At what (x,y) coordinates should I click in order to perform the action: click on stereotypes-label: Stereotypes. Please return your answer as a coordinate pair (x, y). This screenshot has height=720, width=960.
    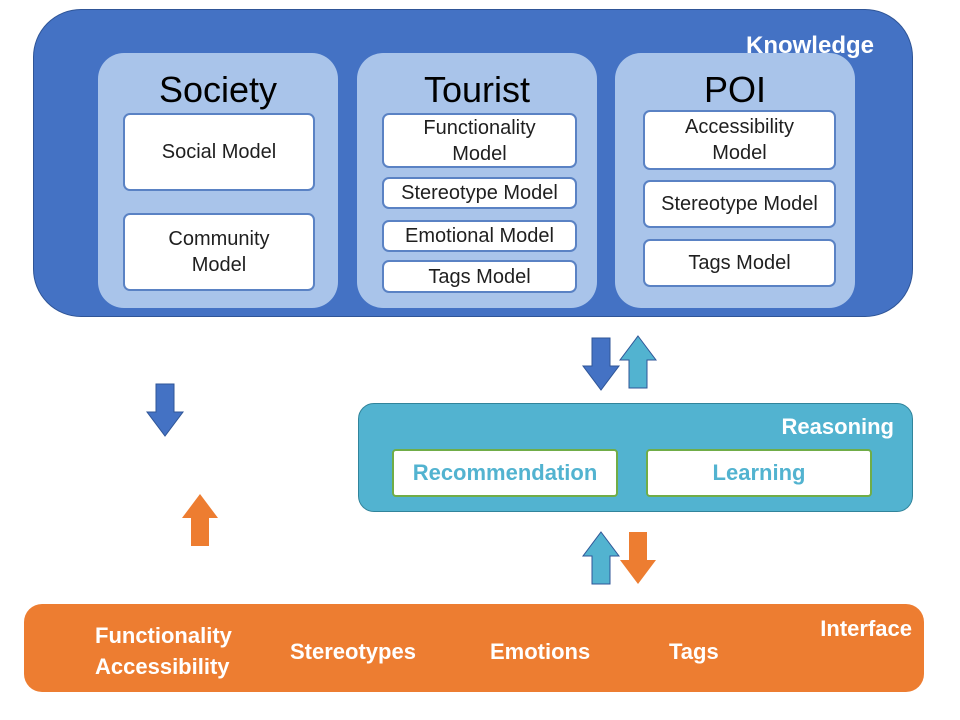
    Looking at the image, I should click on (353, 651).